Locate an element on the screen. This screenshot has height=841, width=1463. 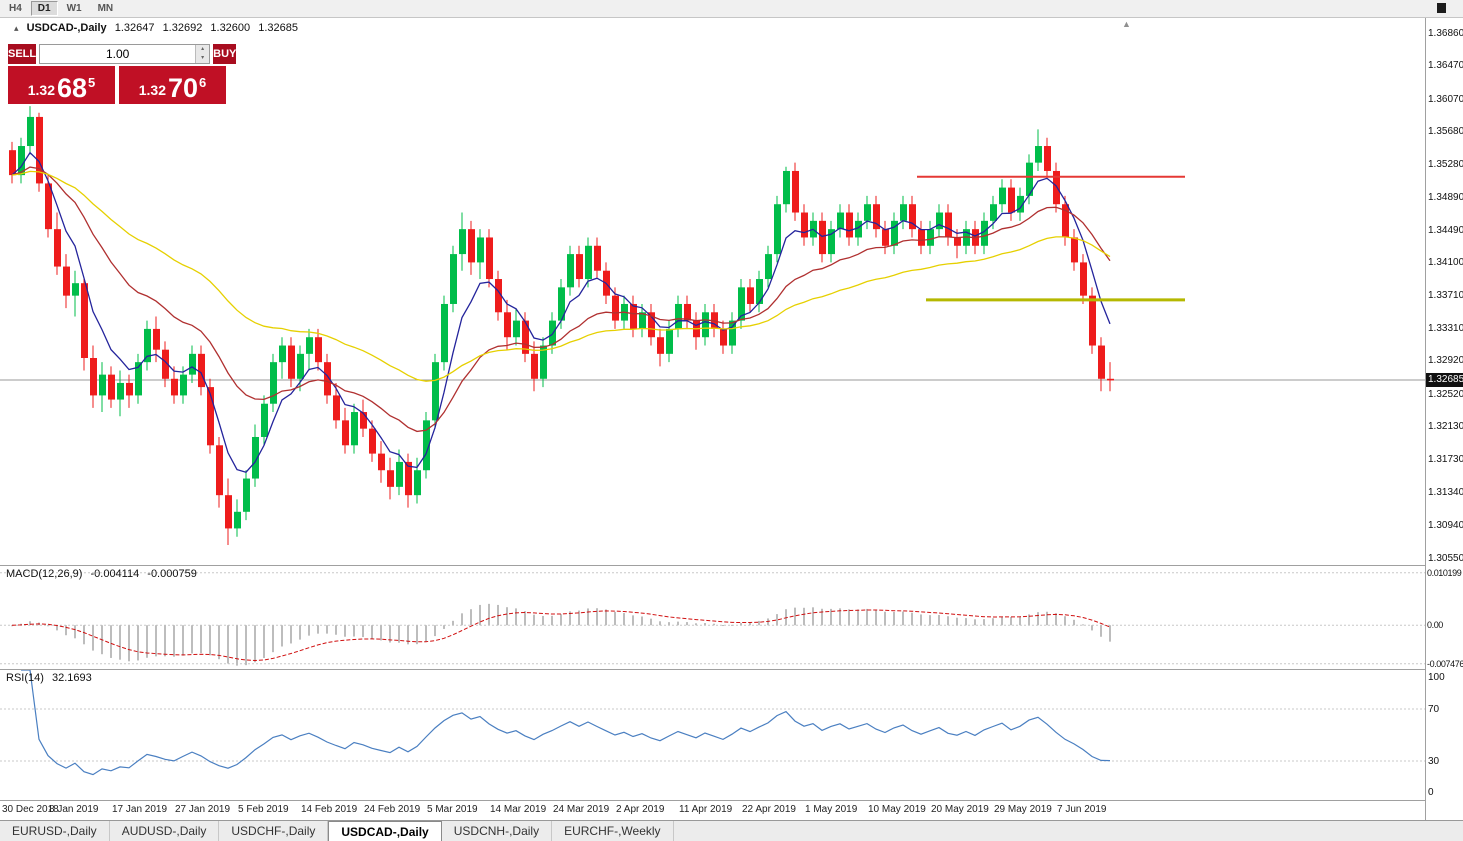
bid-price-box: 1.32 68 5 is located at coordinates (61, 85).